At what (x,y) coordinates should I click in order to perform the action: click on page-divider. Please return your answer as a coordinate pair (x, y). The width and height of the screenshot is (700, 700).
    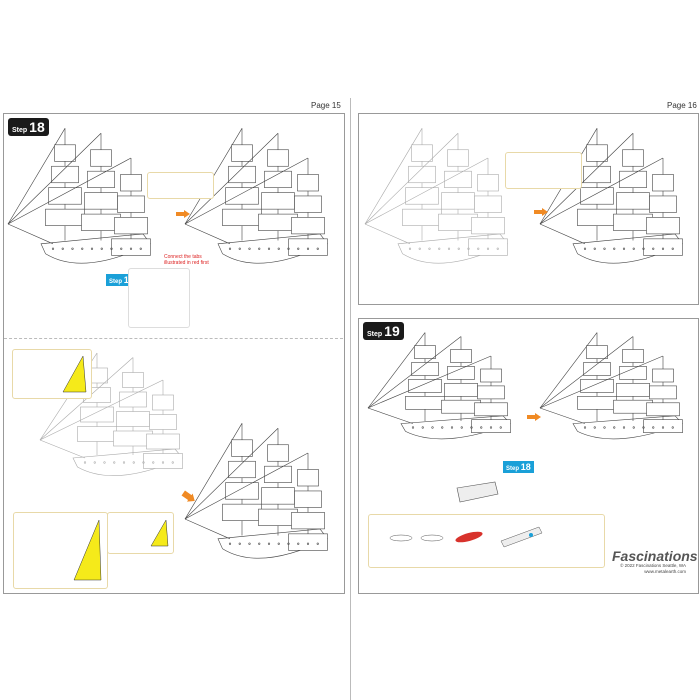
    Looking at the image, I should click on (350, 399).